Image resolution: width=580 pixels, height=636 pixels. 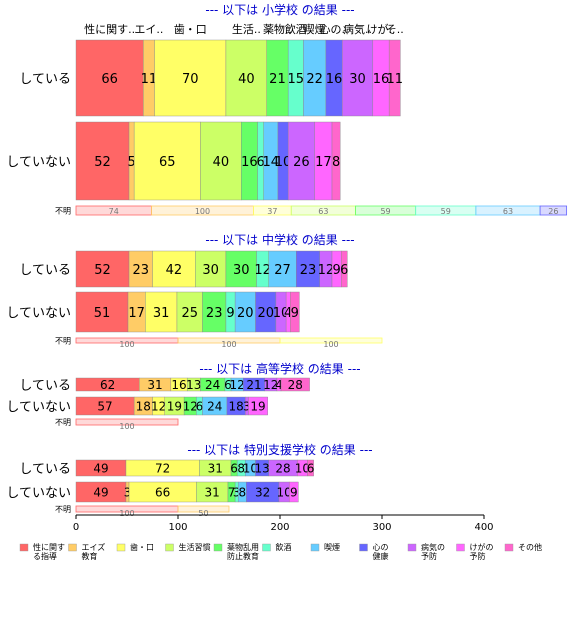 I want to click on data-label: 21, so click(x=277, y=79).